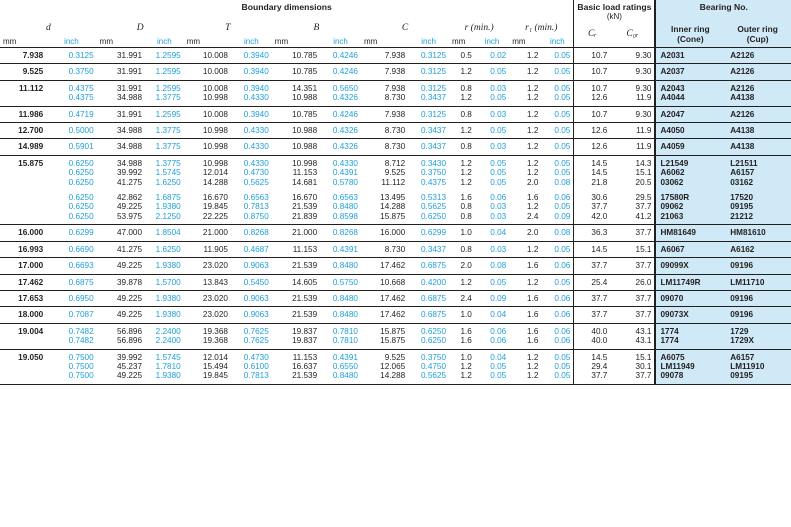 This screenshot has height=527, width=791. I want to click on B-mm-cell: 19.837, so click(296, 343).